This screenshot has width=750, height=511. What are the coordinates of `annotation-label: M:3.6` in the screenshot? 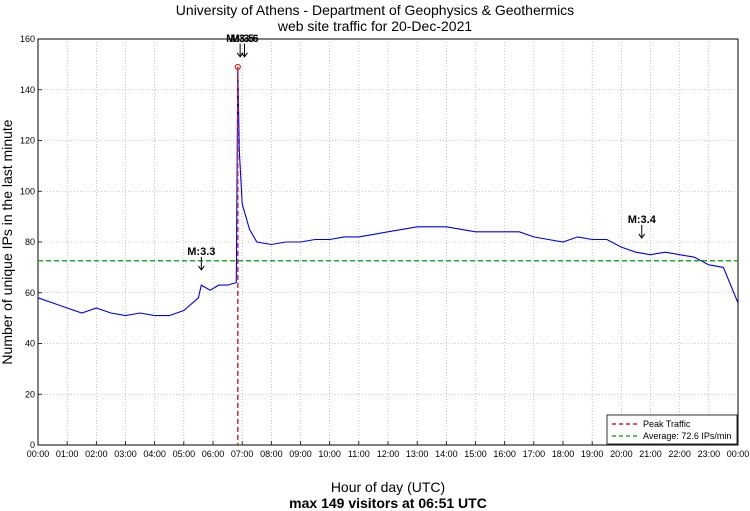 It's located at (244, 39).